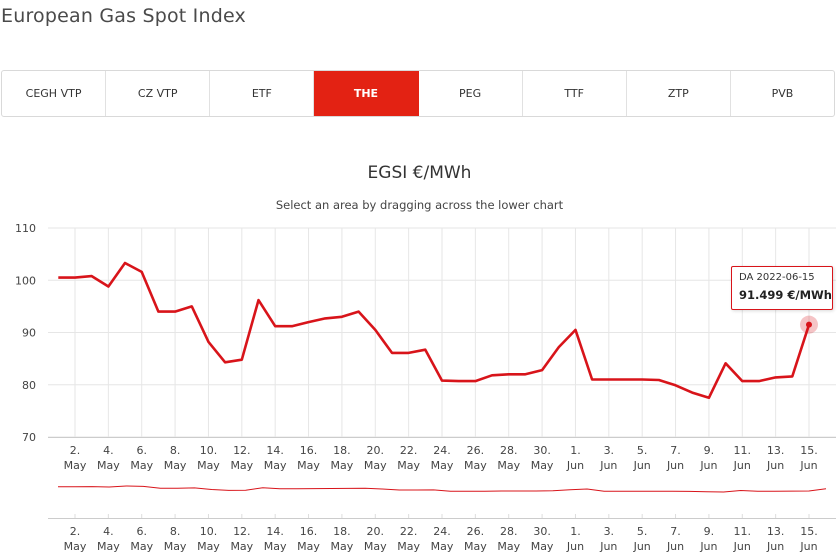 The width and height of the screenshot is (839, 560). I want to click on tab-pvb: PVB, so click(782, 93).